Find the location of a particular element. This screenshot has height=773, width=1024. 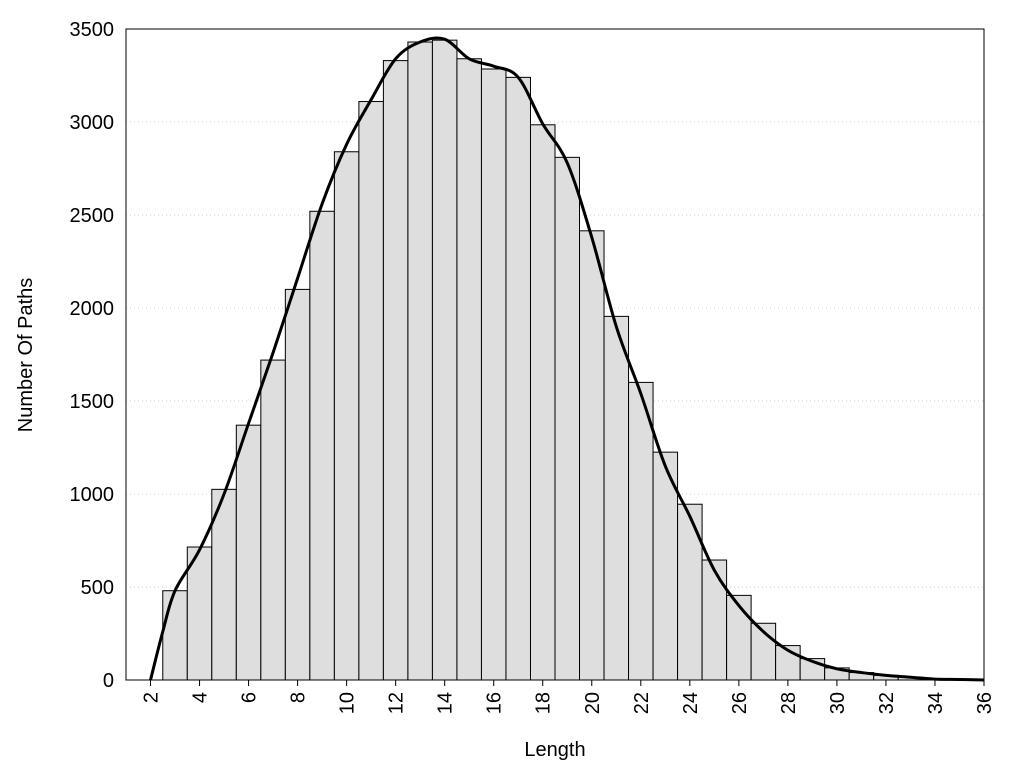

x-tick-label: 12 is located at coordinates (397, 703).